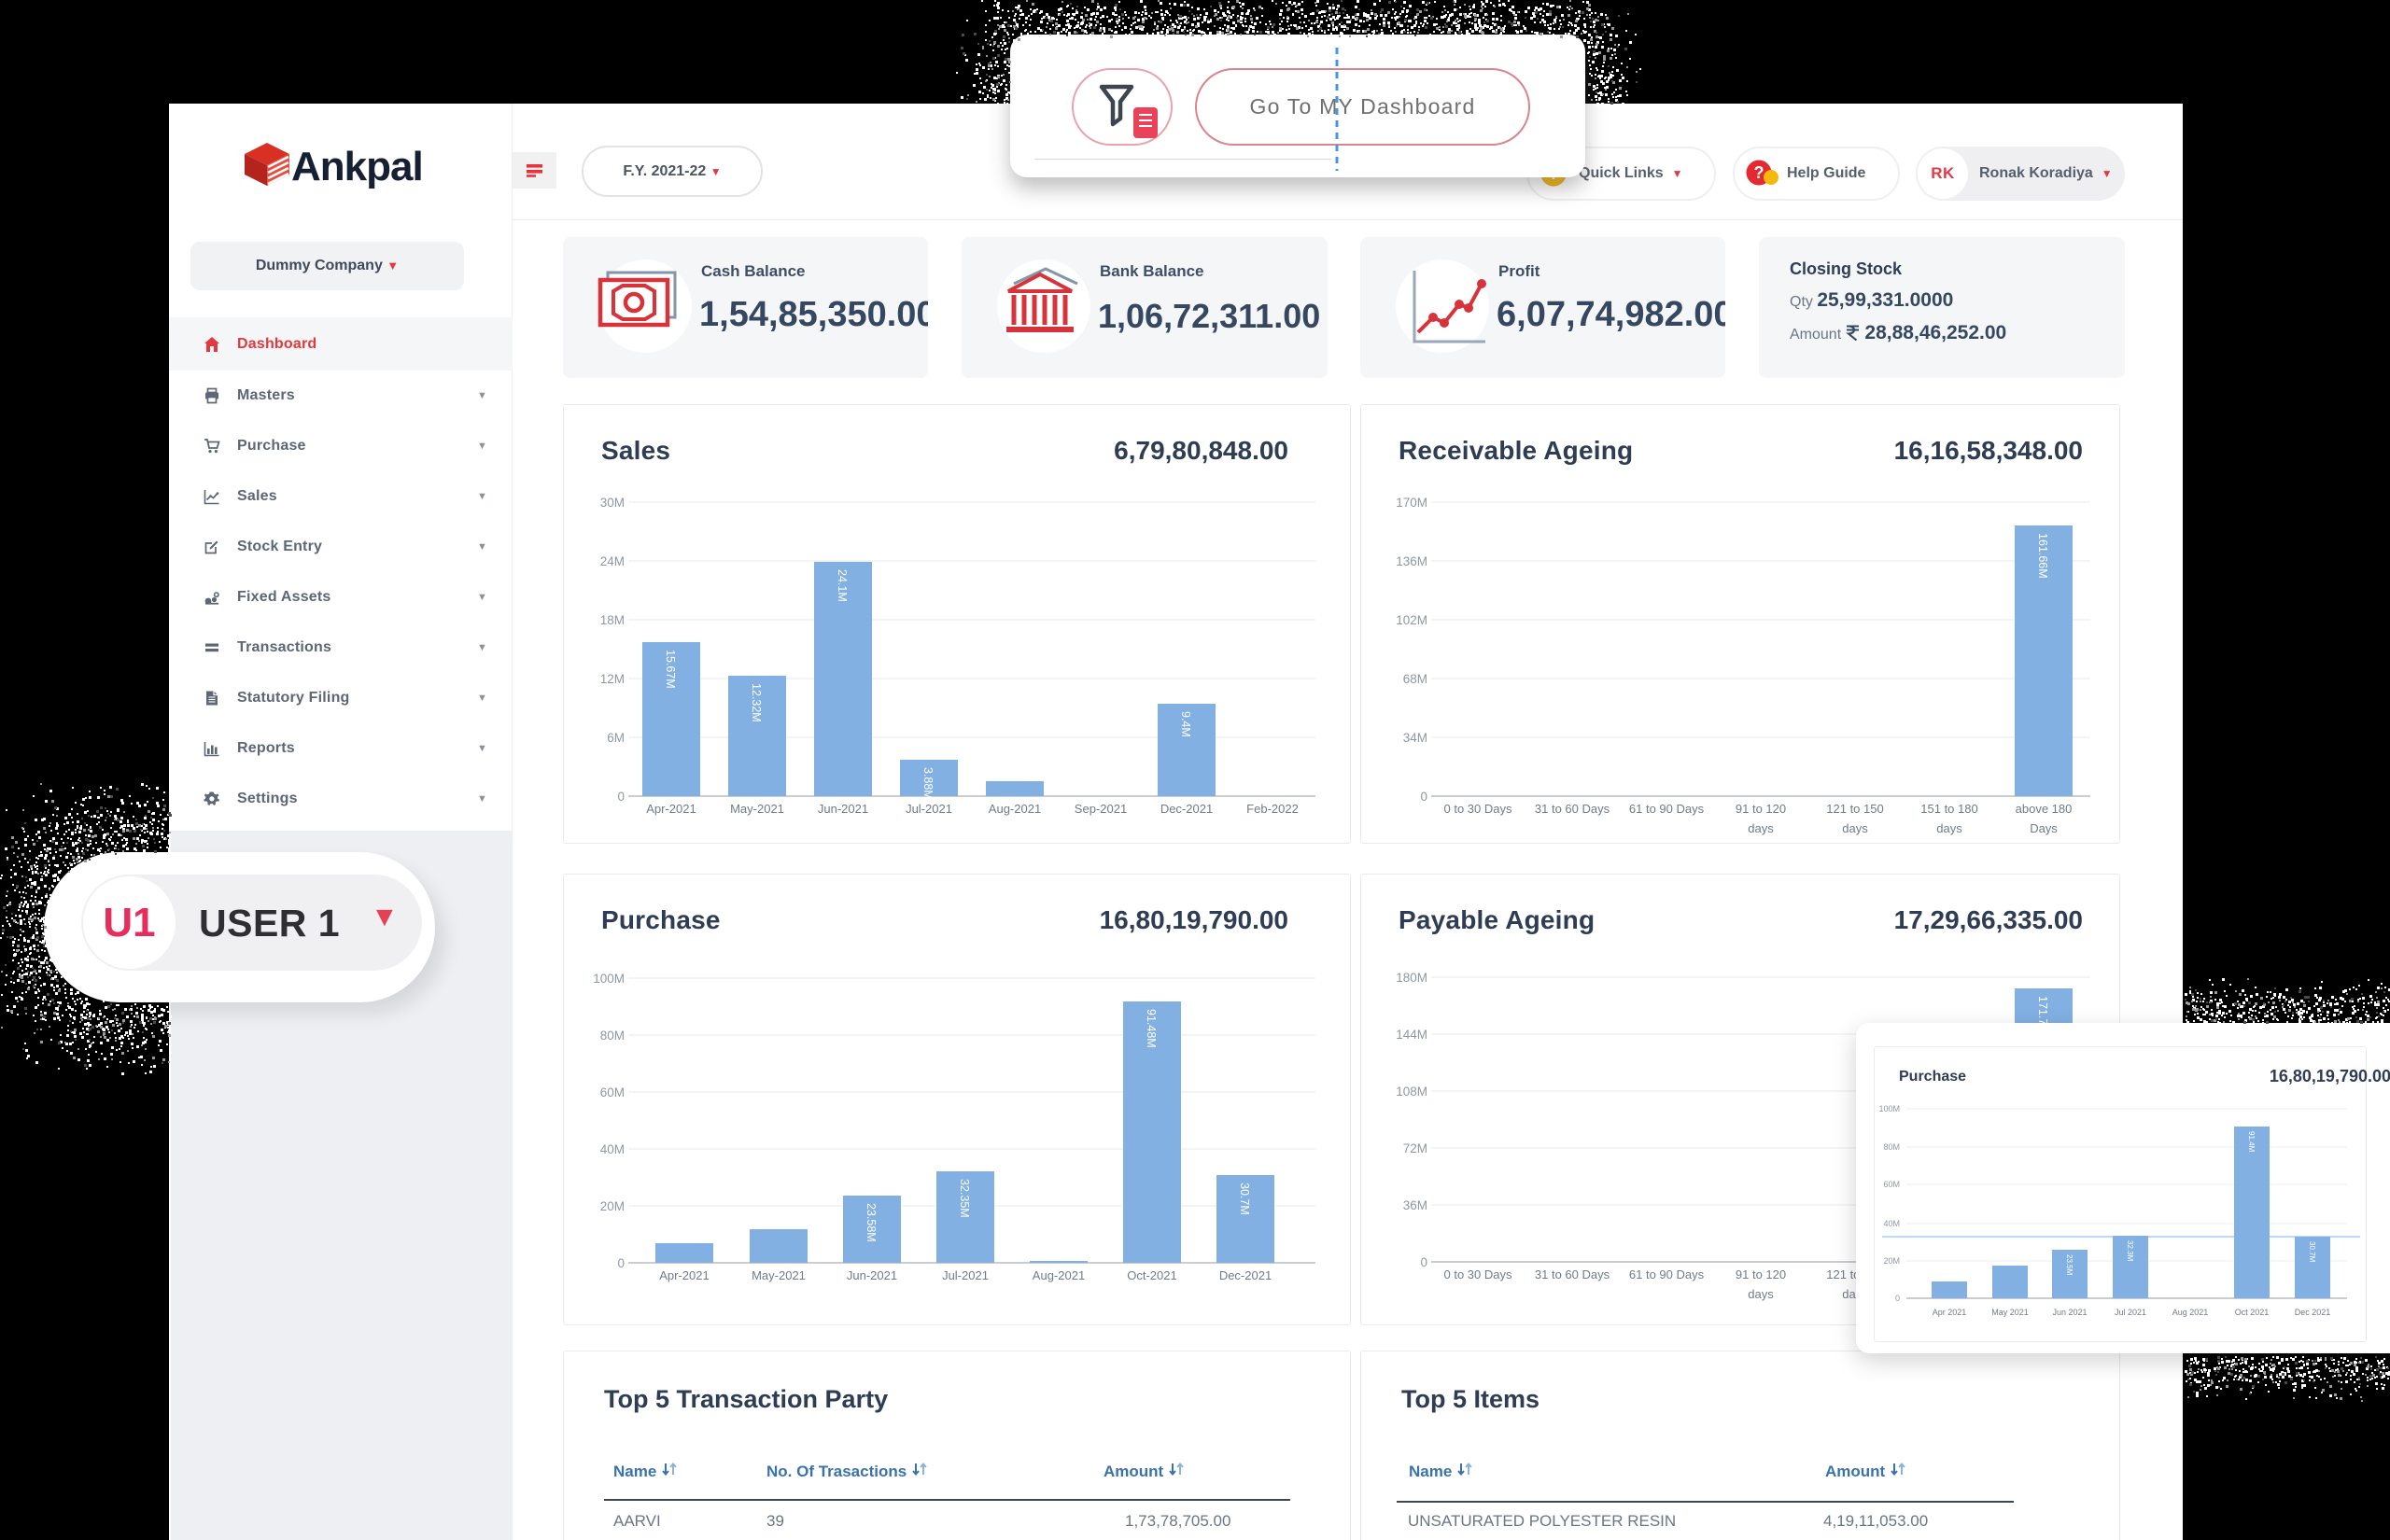  What do you see at coordinates (1185, 724) in the screenshot?
I see `svg-text: 9.4M` at bounding box center [1185, 724].